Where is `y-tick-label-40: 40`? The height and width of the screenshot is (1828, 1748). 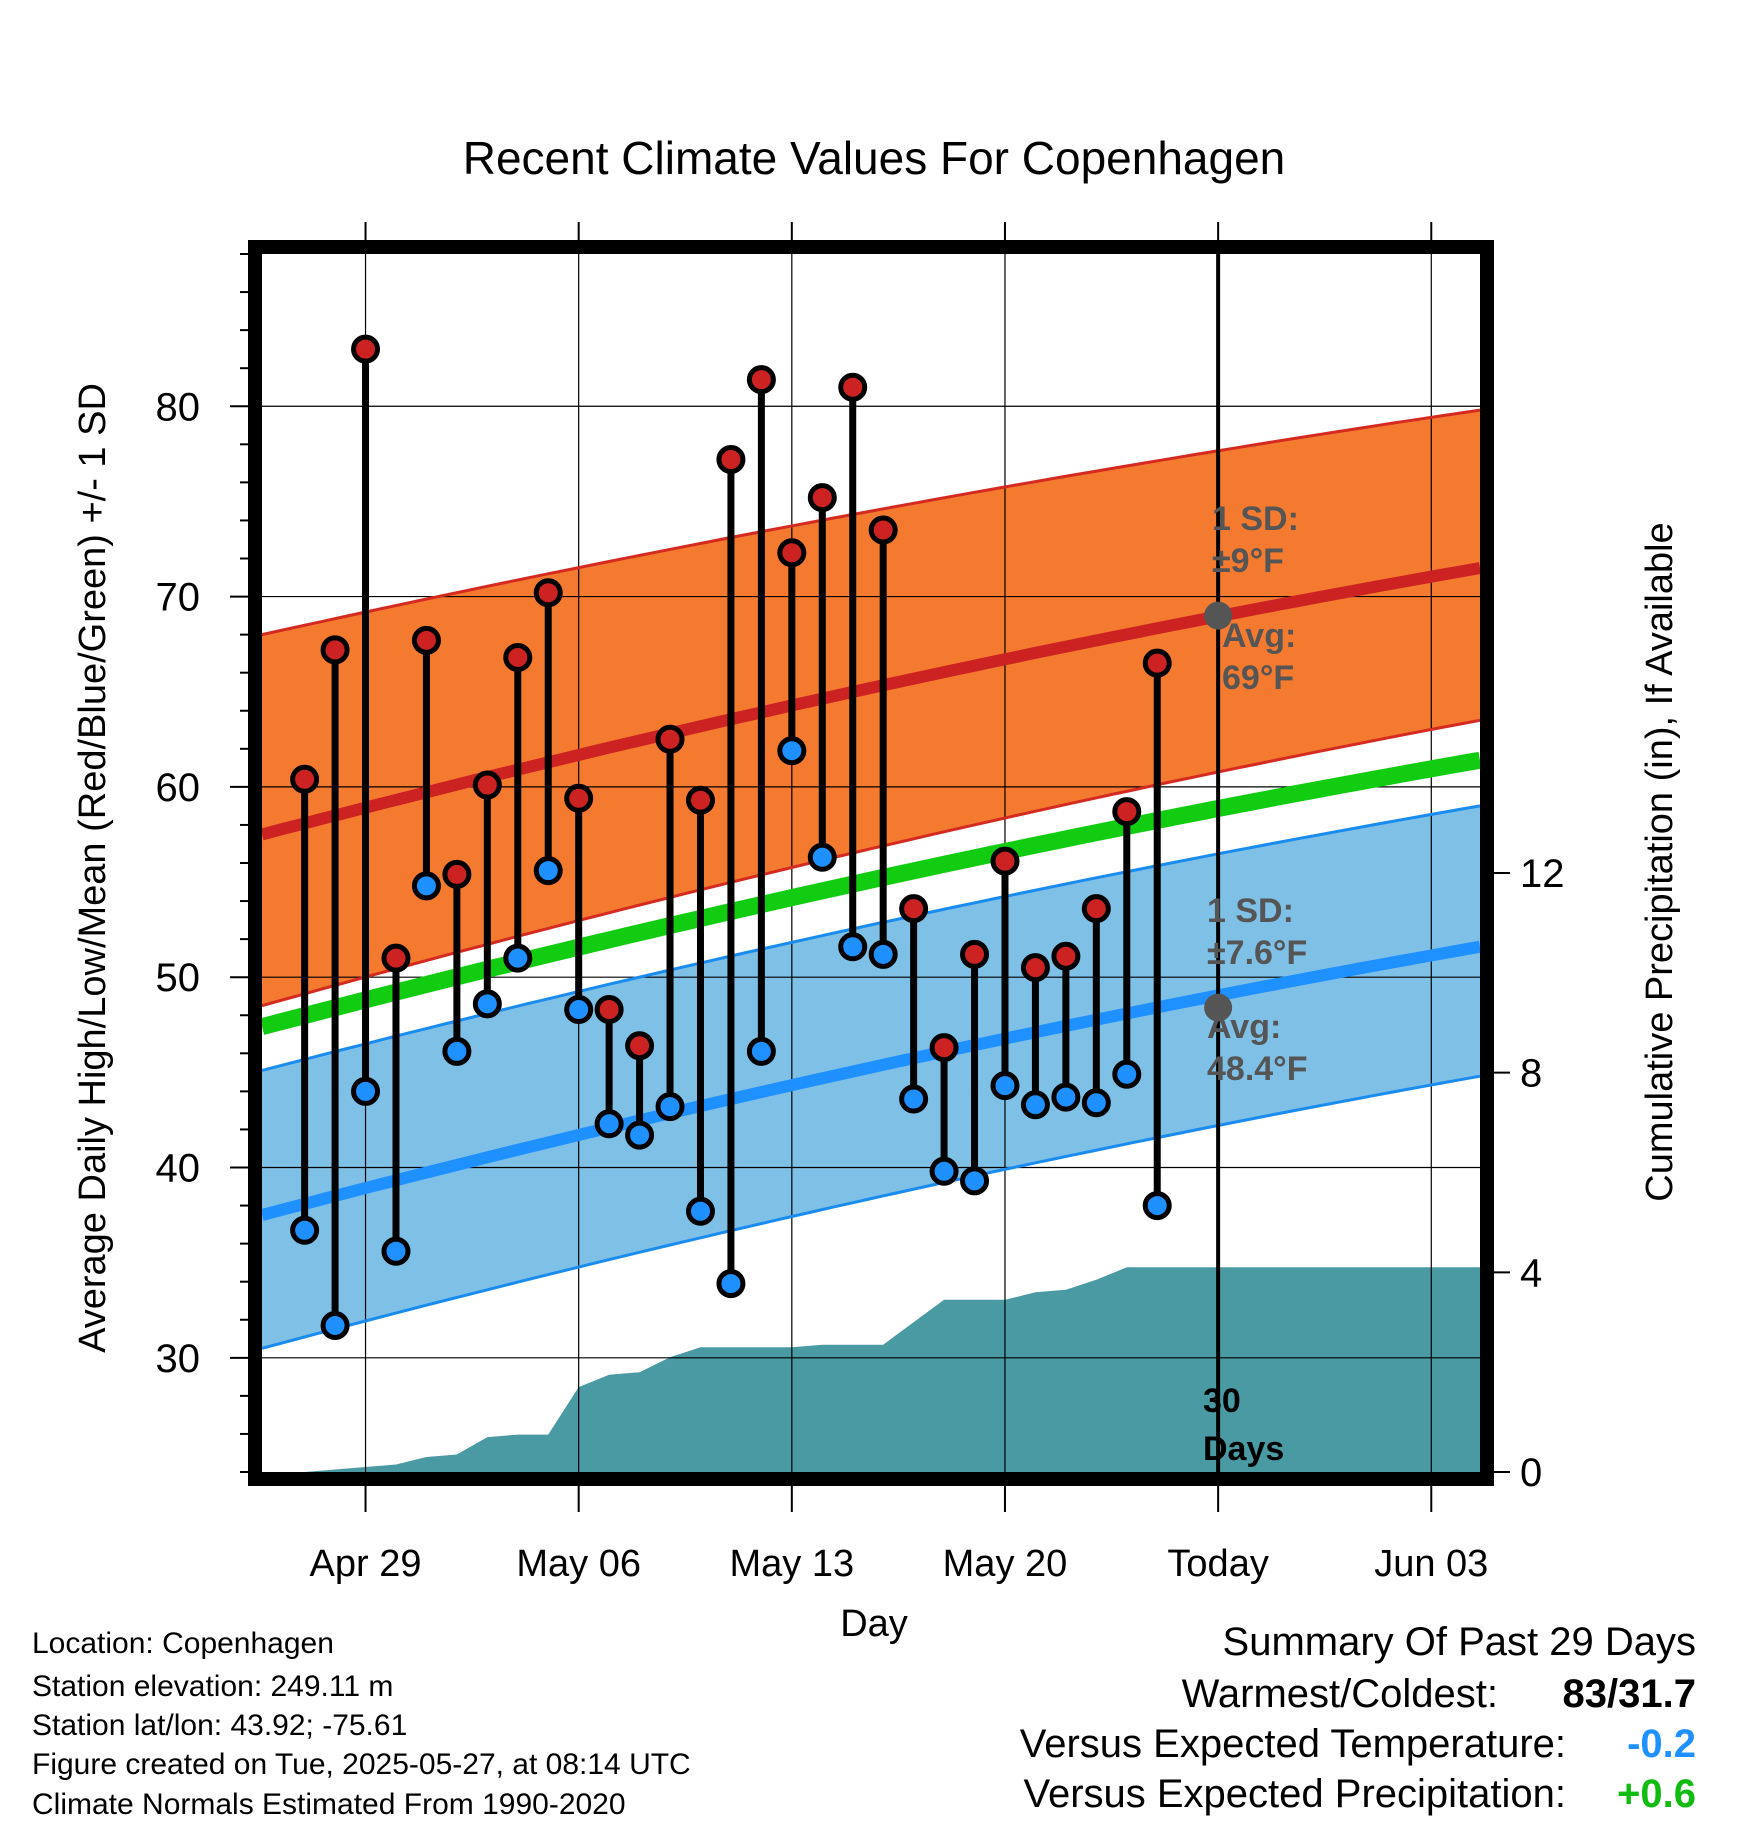 y-tick-label-40: 40 is located at coordinates (178, 1169).